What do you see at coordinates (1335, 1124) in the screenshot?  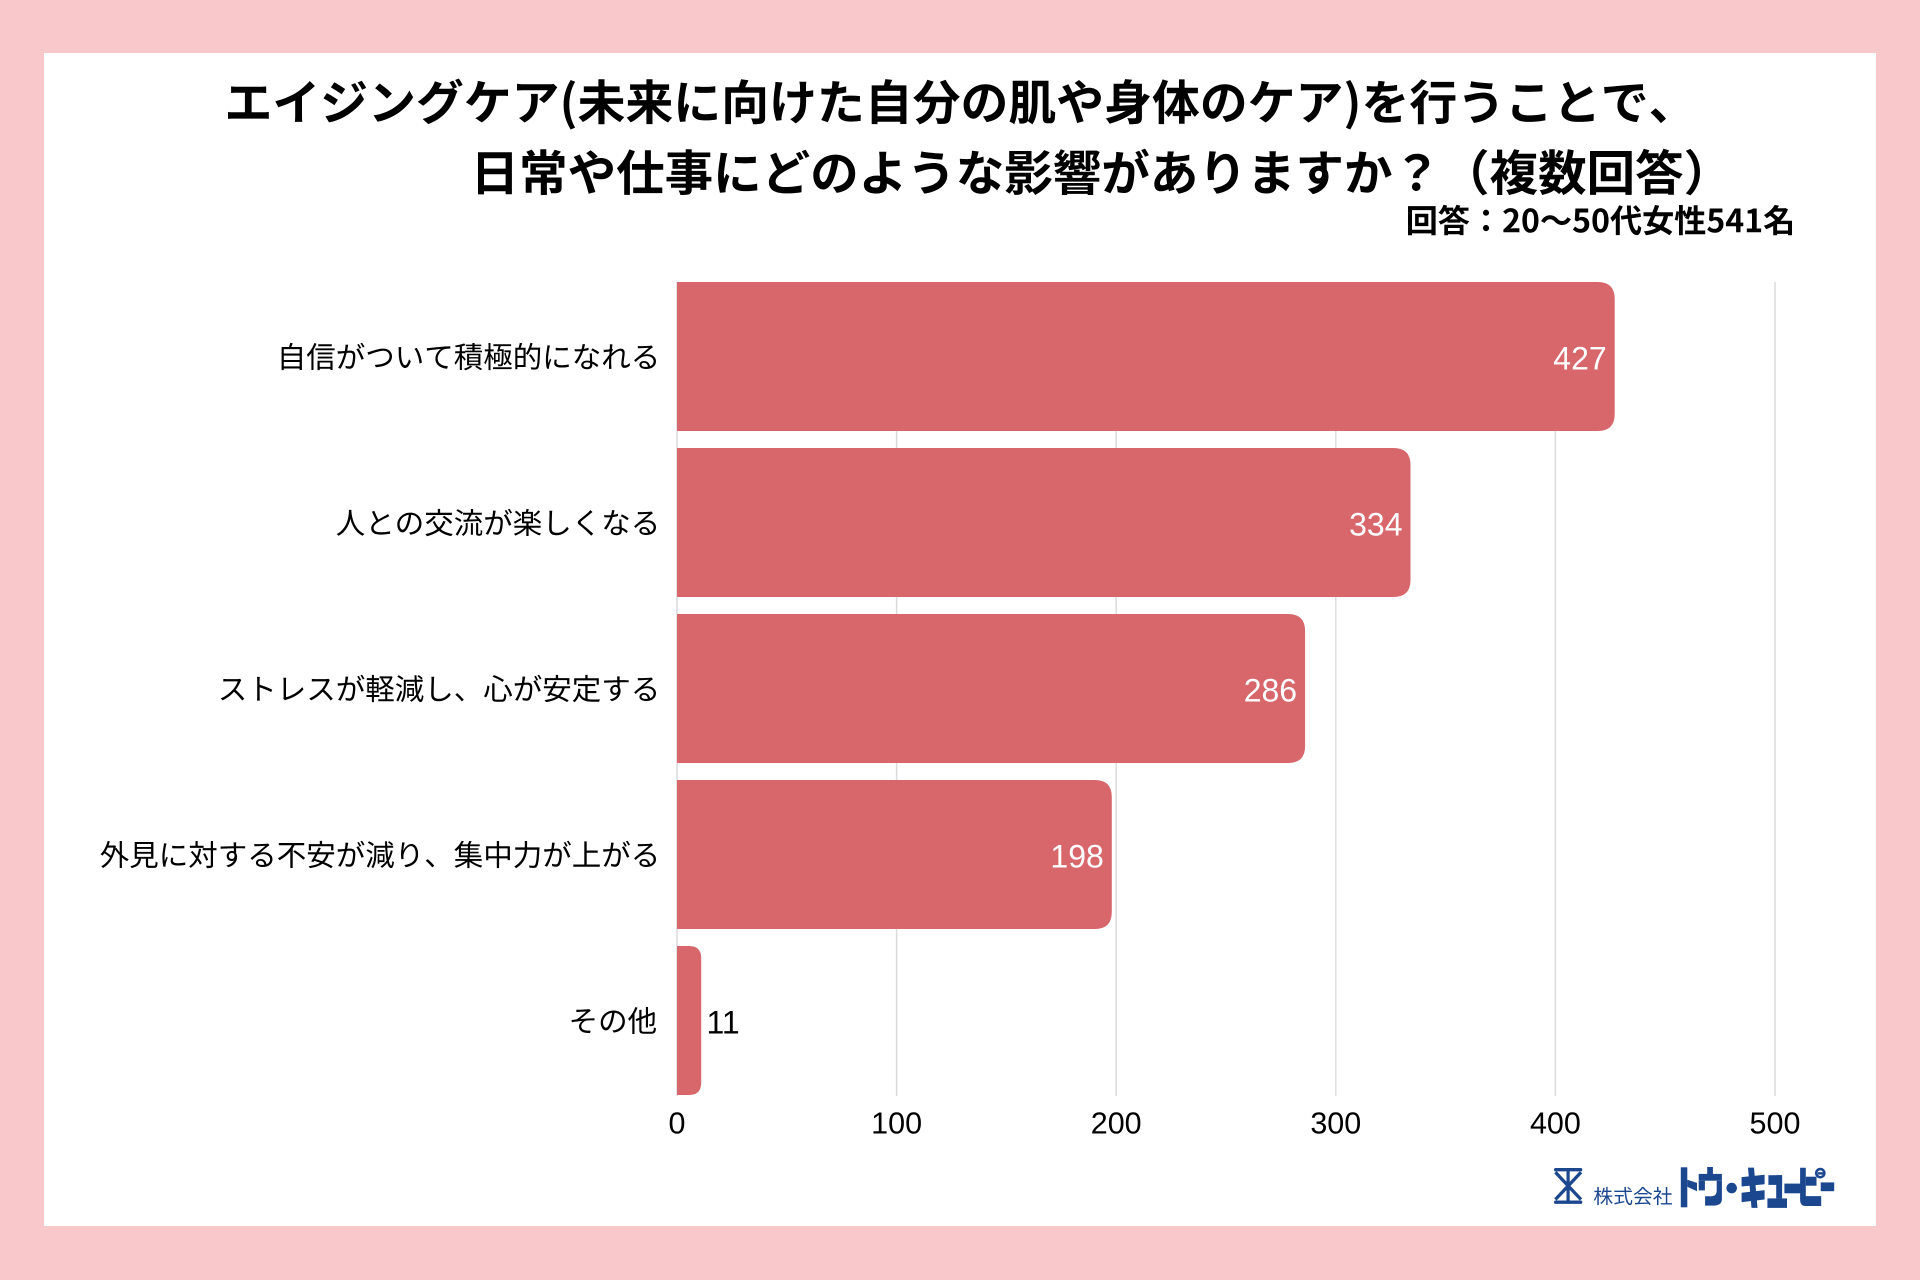 I see `svg-text: 300` at bounding box center [1335, 1124].